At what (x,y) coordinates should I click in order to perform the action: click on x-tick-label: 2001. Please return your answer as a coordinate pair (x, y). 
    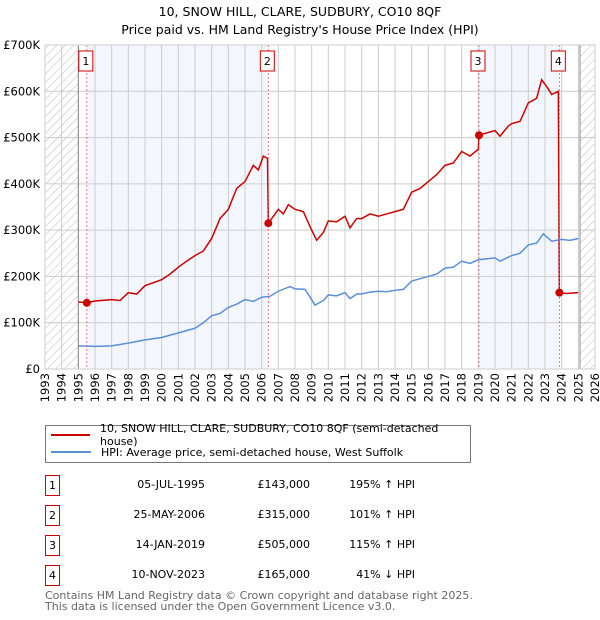
    Looking at the image, I should click on (178, 387).